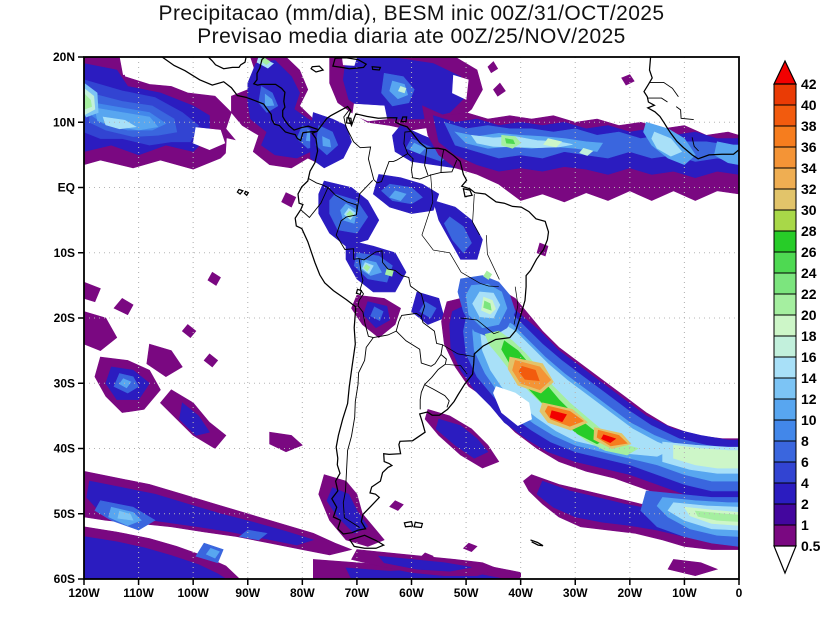 This screenshot has width=825, height=637. Describe the element at coordinates (785, 72) in the screenshot. I see `colorbar-arrow-top` at that location.